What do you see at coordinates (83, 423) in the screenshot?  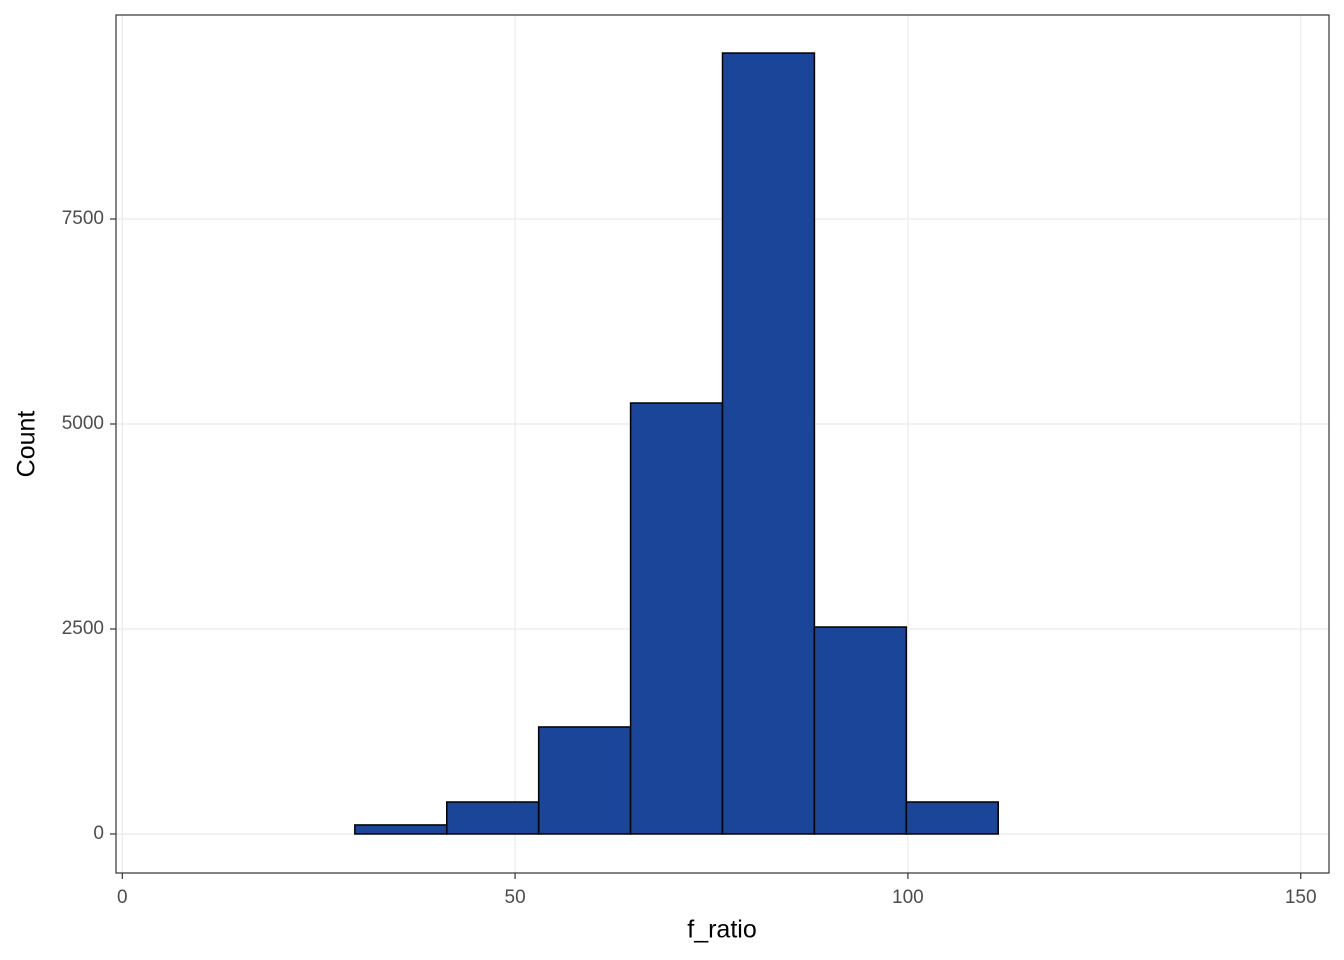 I see `y-tick-label: 5000` at bounding box center [83, 423].